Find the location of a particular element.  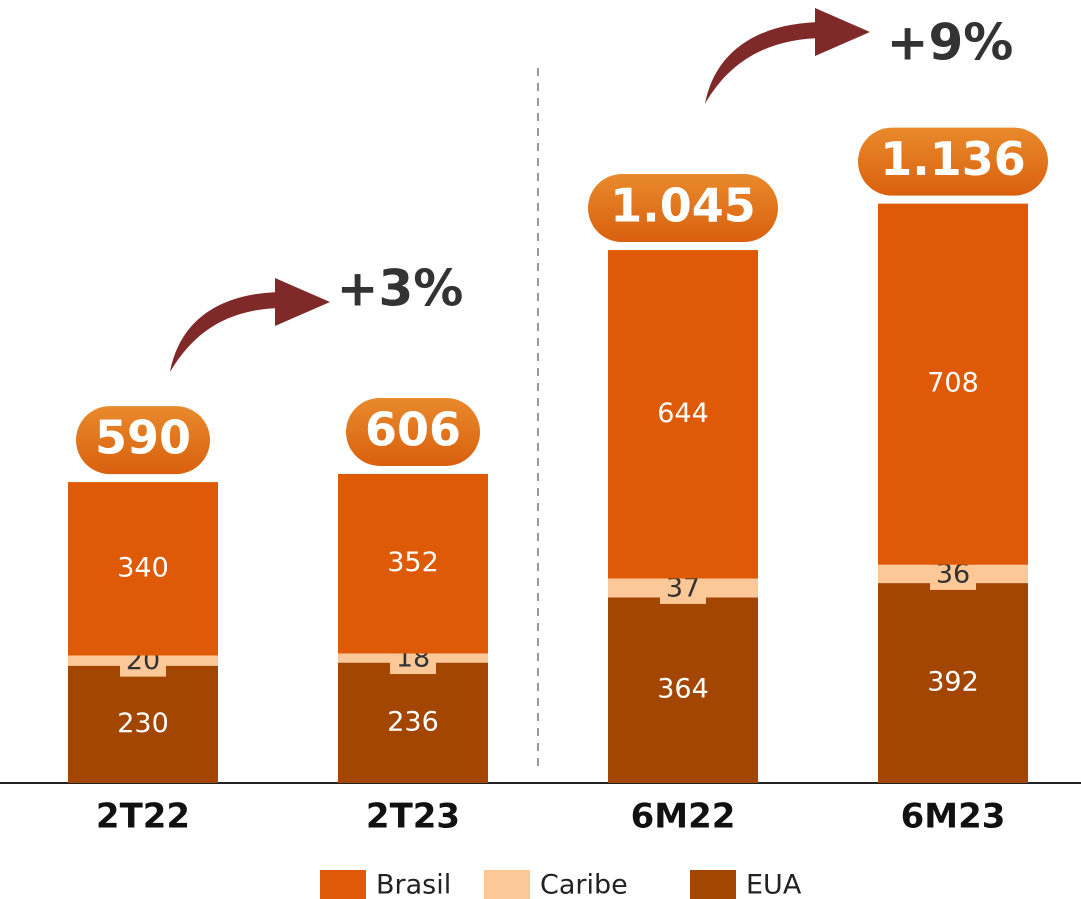

x-tick-label: 2T22 is located at coordinates (143, 817).